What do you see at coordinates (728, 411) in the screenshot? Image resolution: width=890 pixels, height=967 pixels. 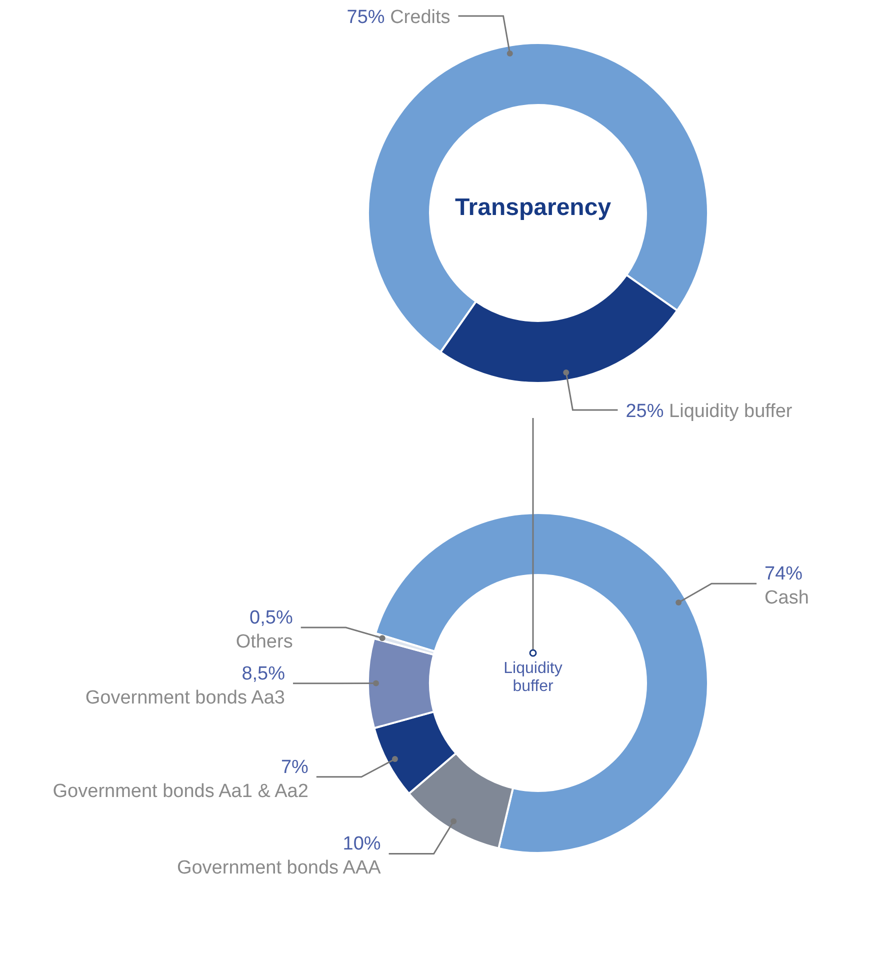 I see `slice-label: Liquidity buffer` at bounding box center [728, 411].